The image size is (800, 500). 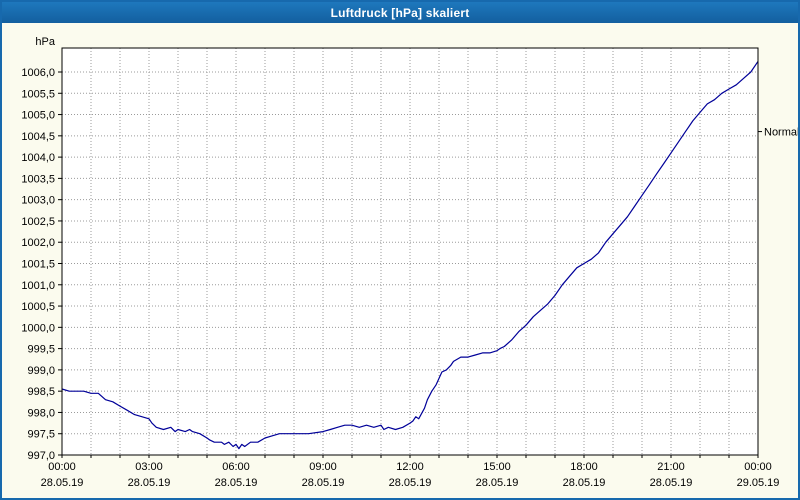 I want to click on y-tick-label: 998,0, so click(x=41, y=413).